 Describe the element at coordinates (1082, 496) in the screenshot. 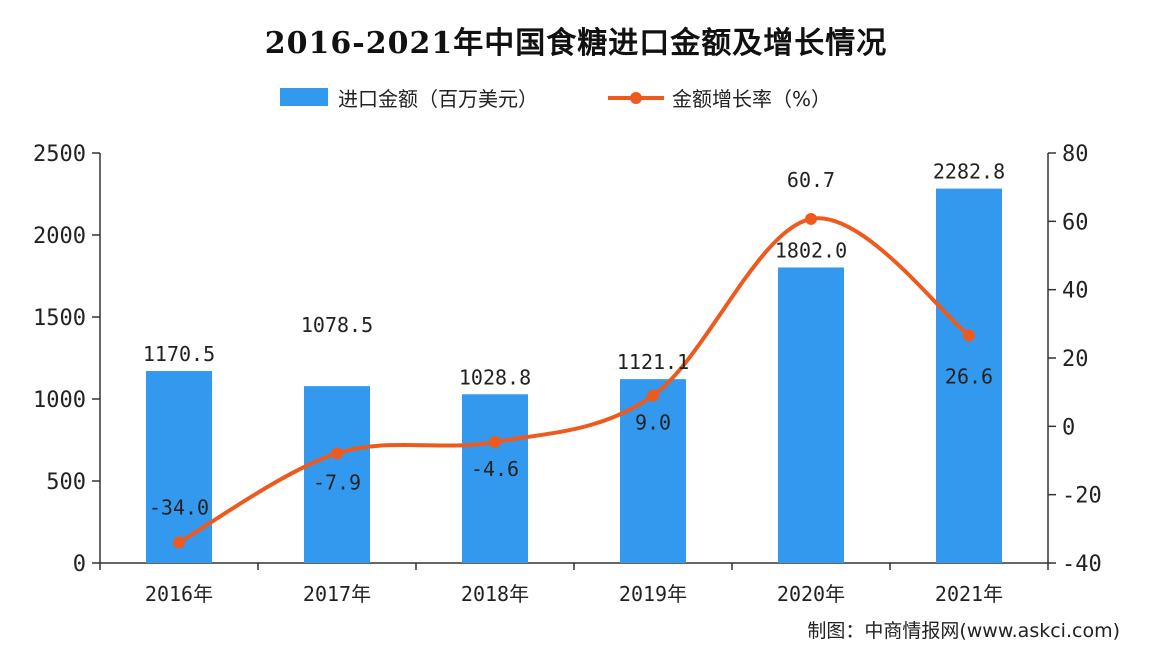

I see `right-tick-label: -20` at that location.